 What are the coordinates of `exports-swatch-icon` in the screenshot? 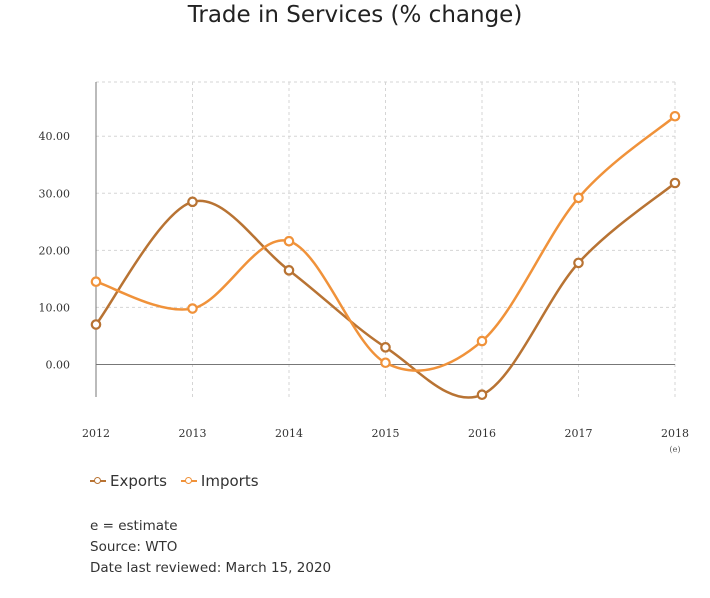 It's located at (98, 481).